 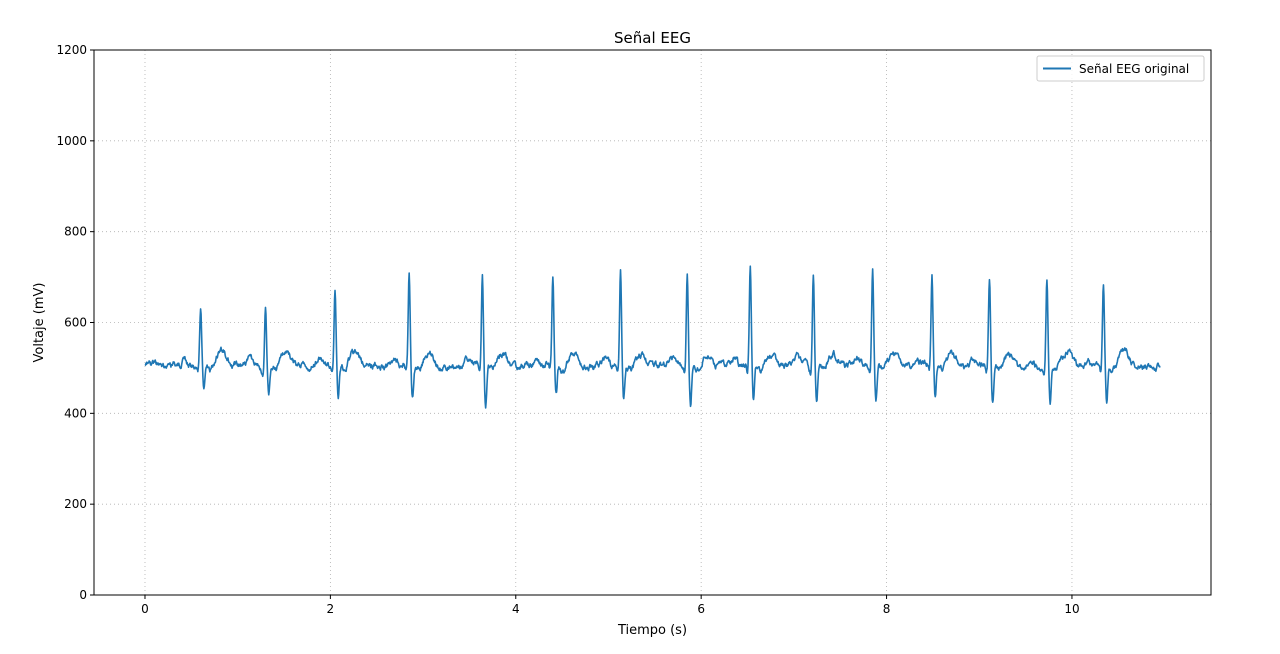 I want to click on legend-box, so click(x=1120, y=68).